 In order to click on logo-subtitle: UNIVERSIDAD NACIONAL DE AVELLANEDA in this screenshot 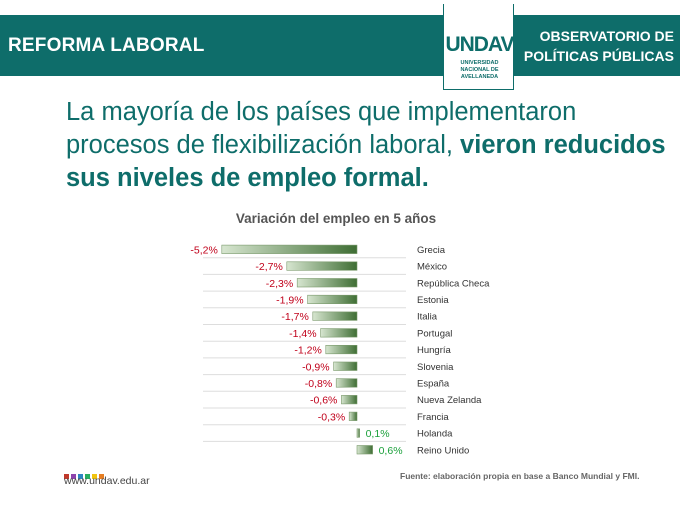, I will do `click(479, 70)`.